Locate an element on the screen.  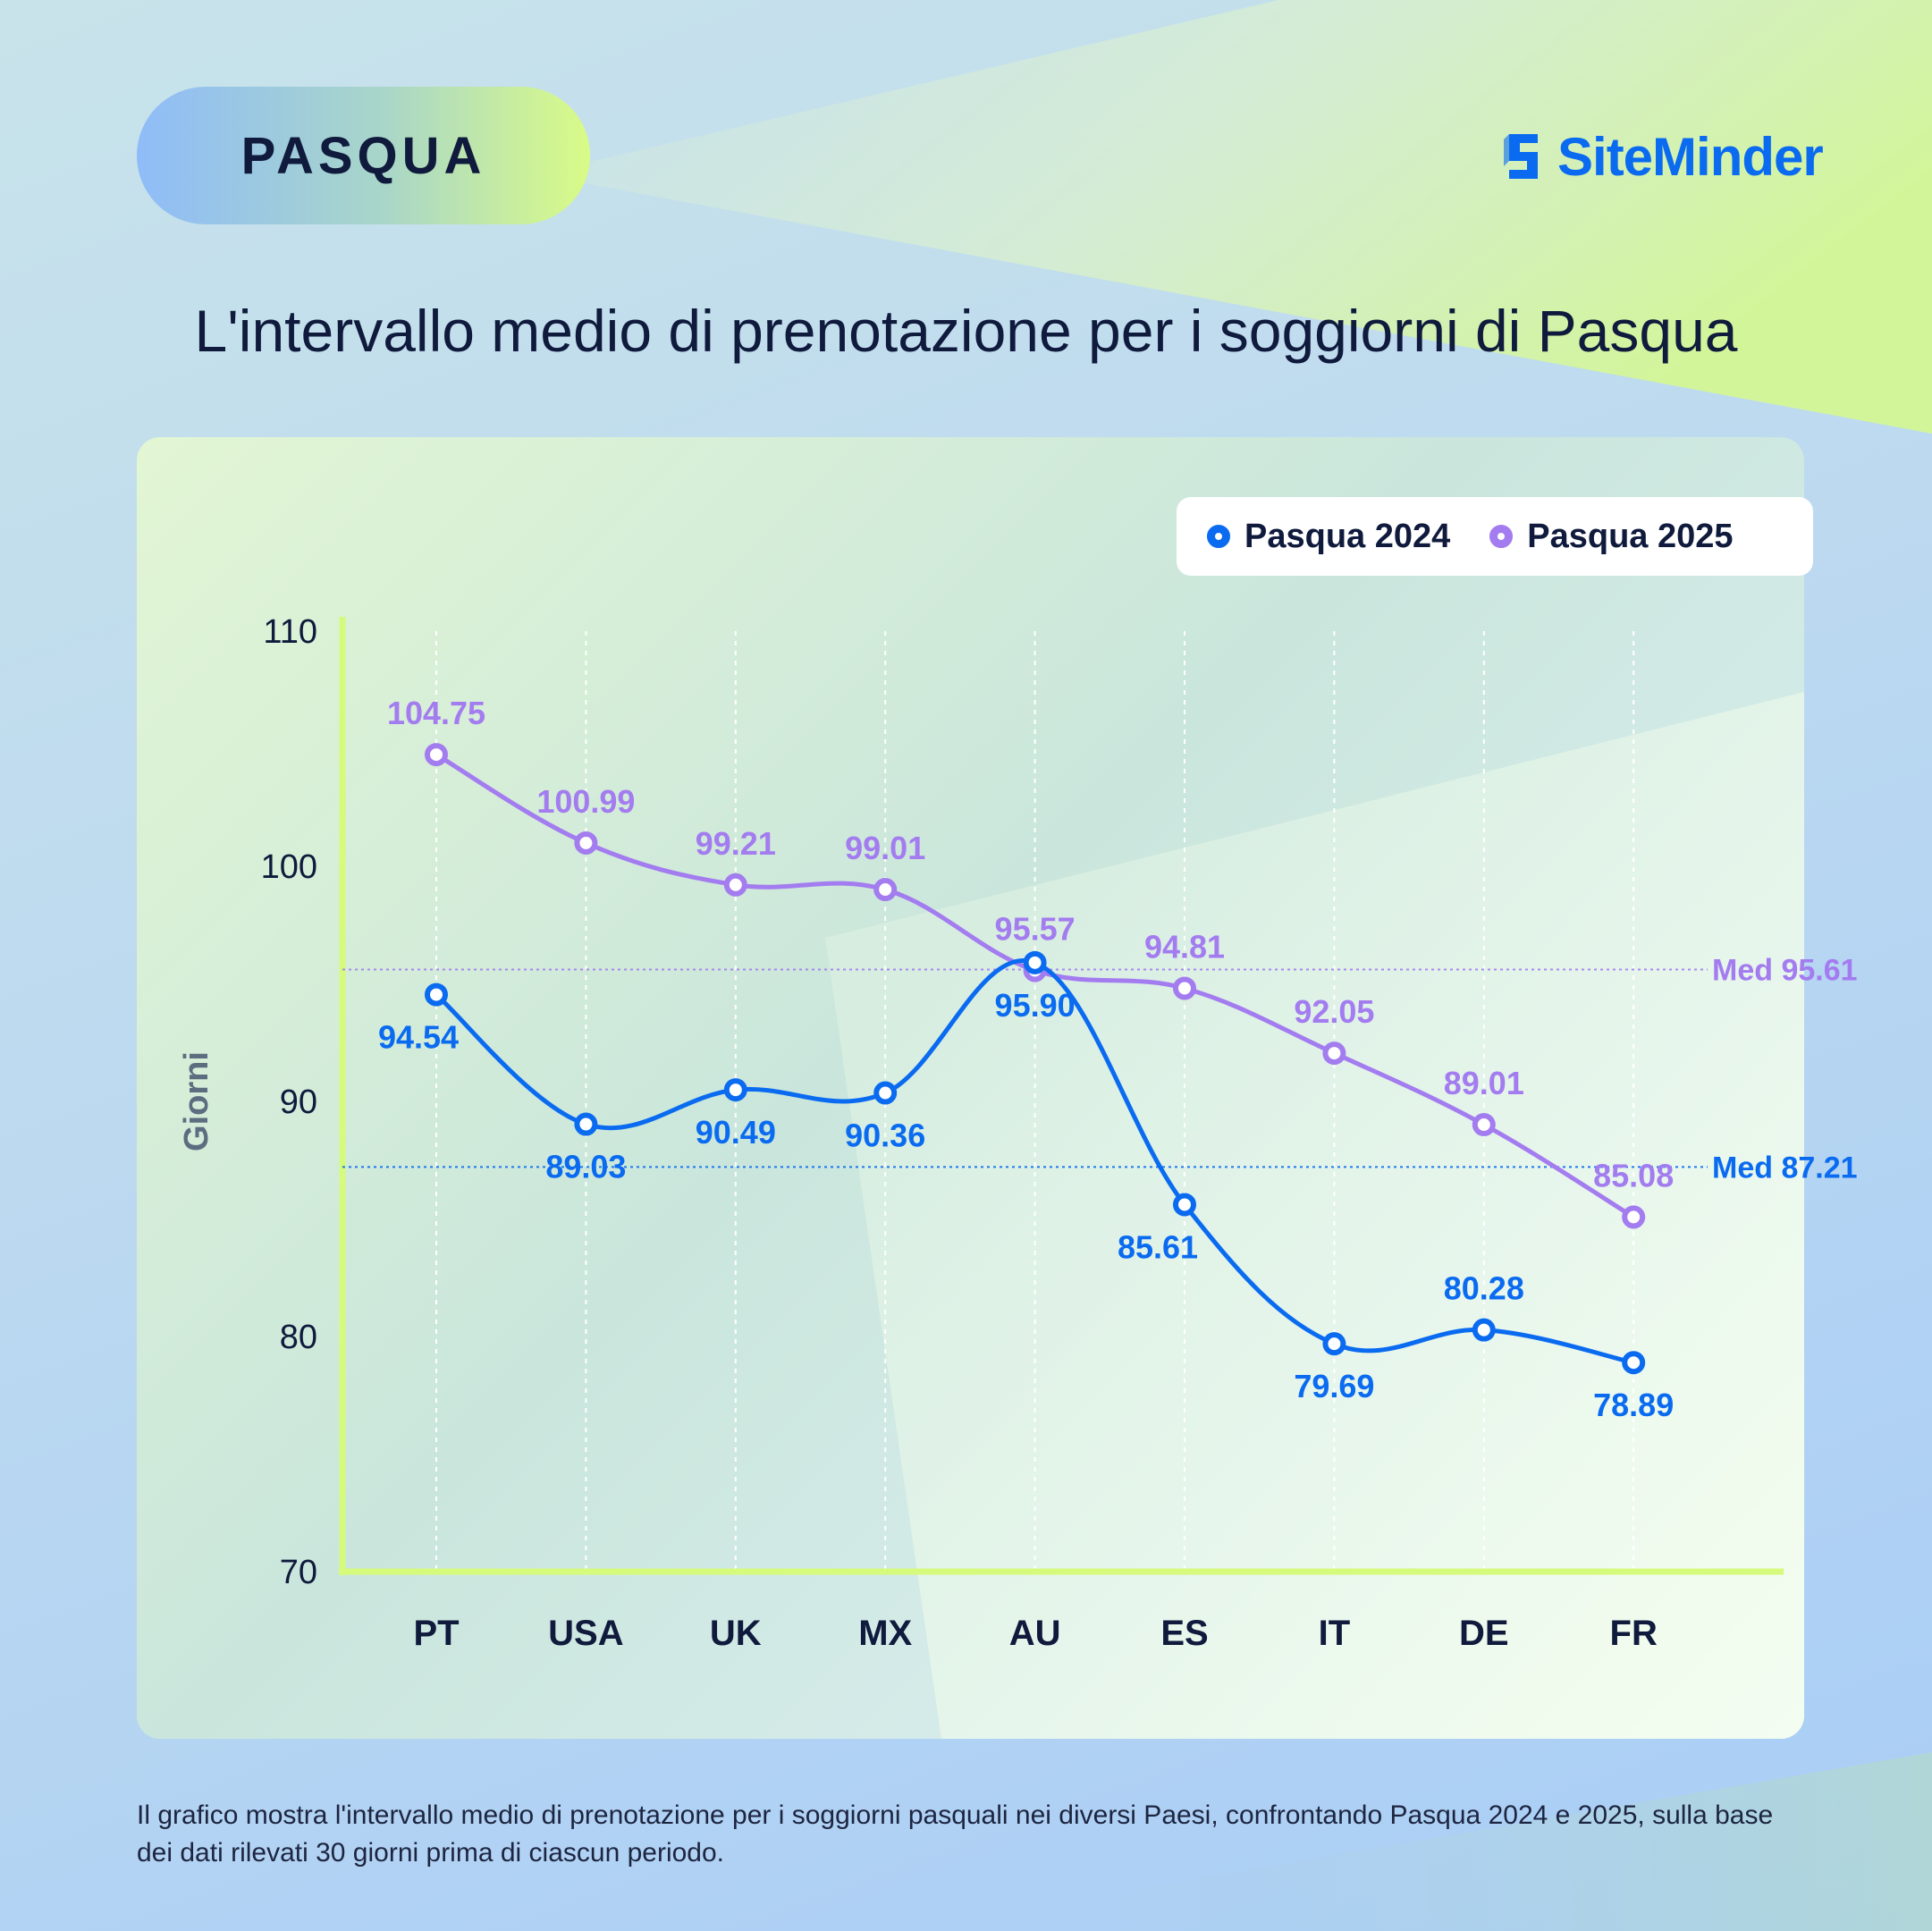
data-label-1-pt: 104.75 is located at coordinates (436, 713).